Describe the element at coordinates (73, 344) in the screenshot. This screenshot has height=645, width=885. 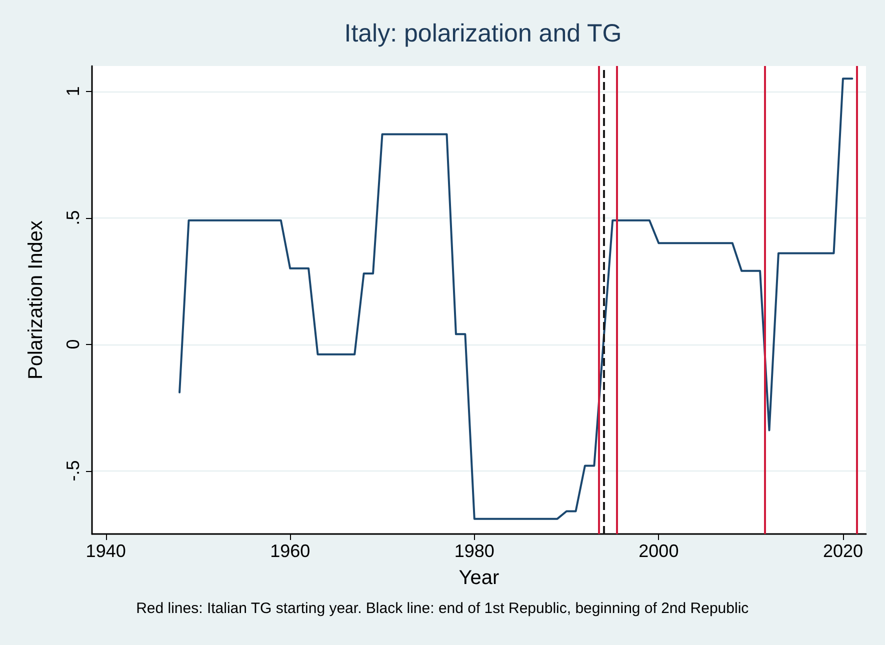
I see `y-tick-label: 0` at that location.